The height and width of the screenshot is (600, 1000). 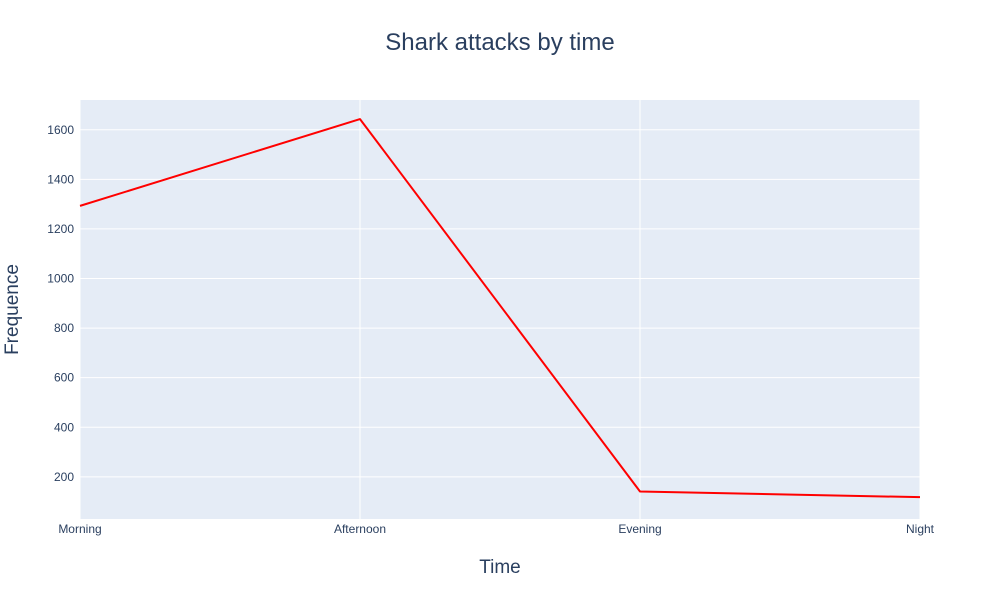 What do you see at coordinates (64, 427) in the screenshot?
I see `y-tick-label: 400` at bounding box center [64, 427].